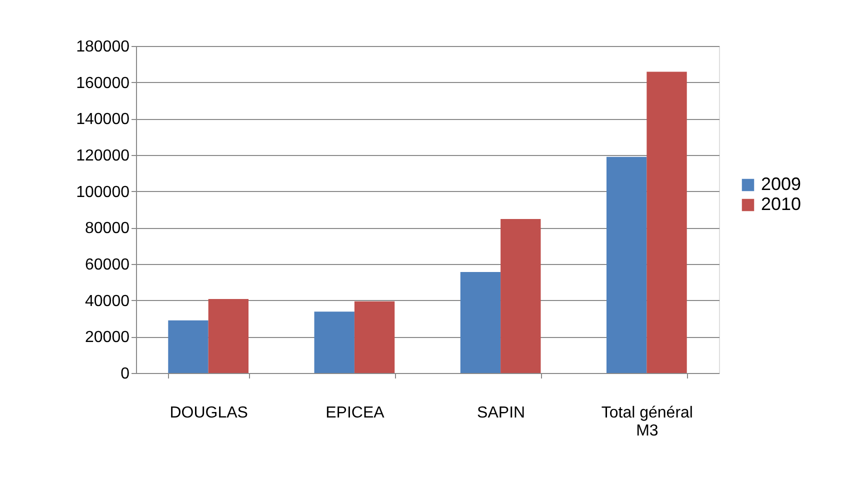  I want to click on y-tick-label: 80000, so click(107, 229).